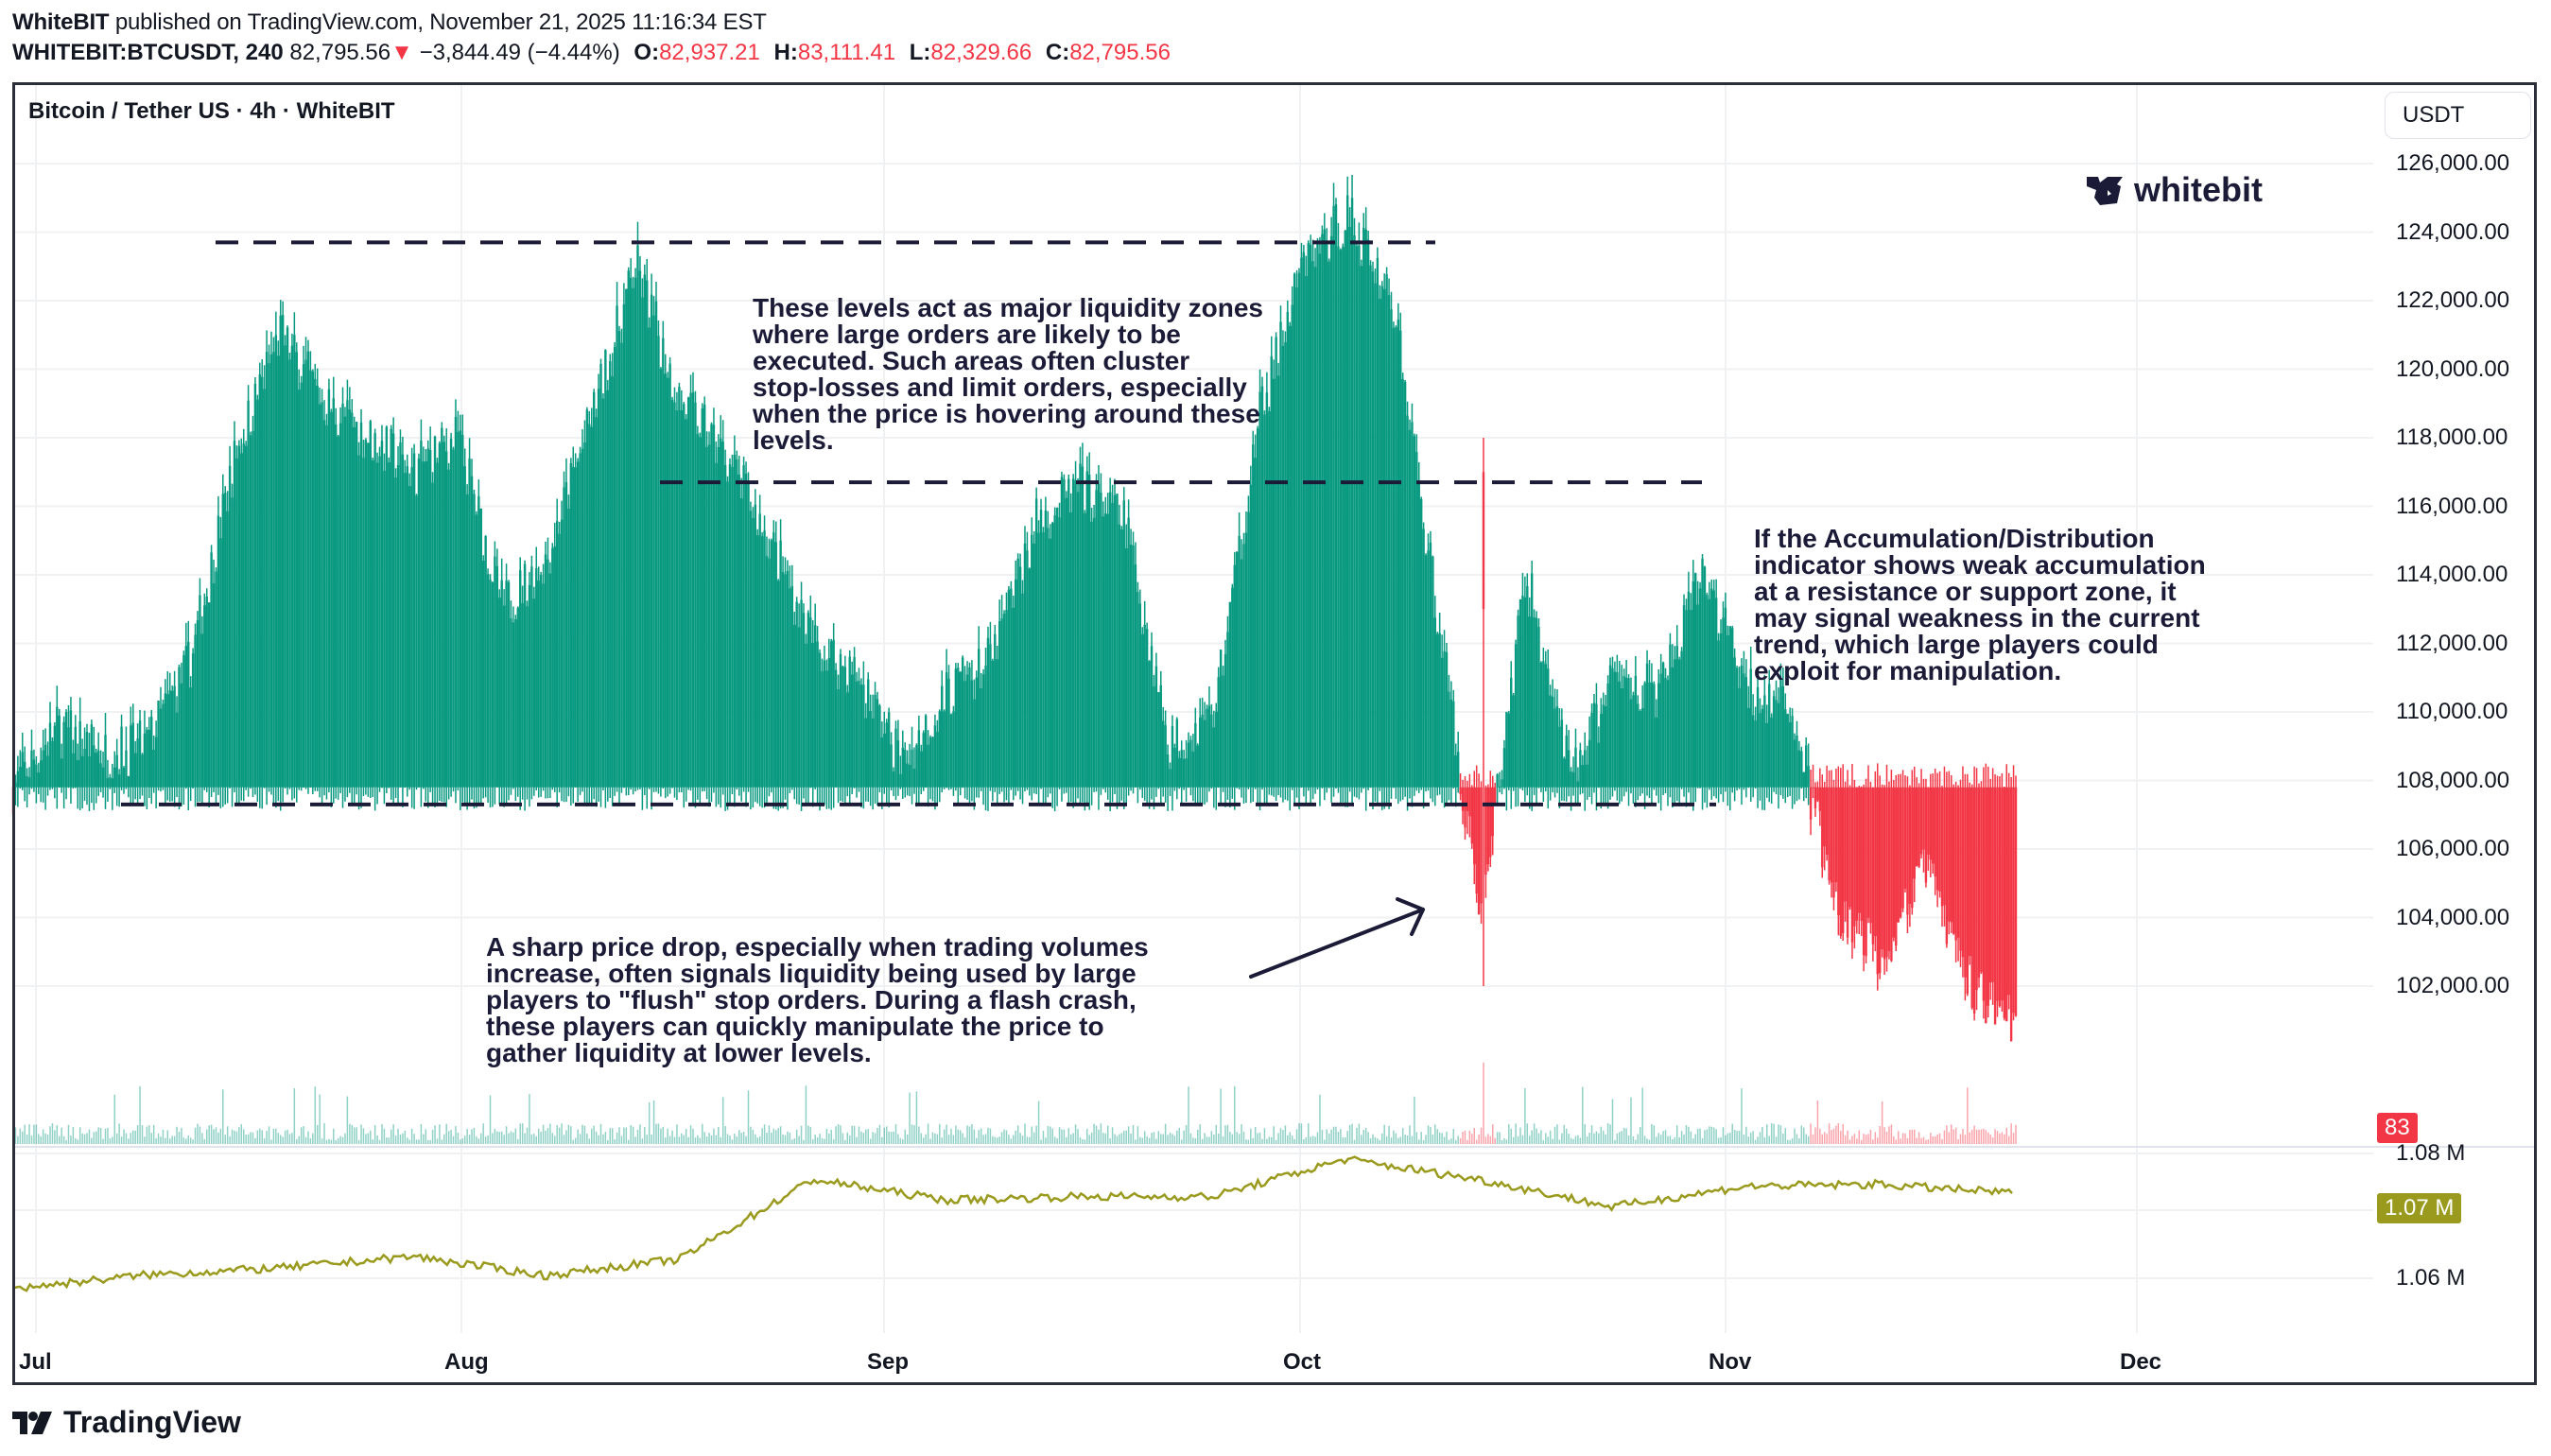 Image resolution: width=2551 pixels, height=1456 pixels. Describe the element at coordinates (981, 52) in the screenshot. I see `low-value: 82,329.66` at that location.